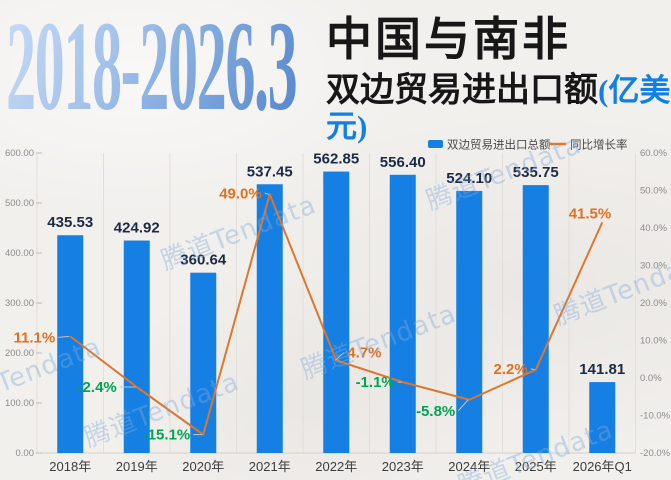  Describe the element at coordinates (25, 453) in the screenshot. I see `y-axis-label-left: 0.00` at that location.